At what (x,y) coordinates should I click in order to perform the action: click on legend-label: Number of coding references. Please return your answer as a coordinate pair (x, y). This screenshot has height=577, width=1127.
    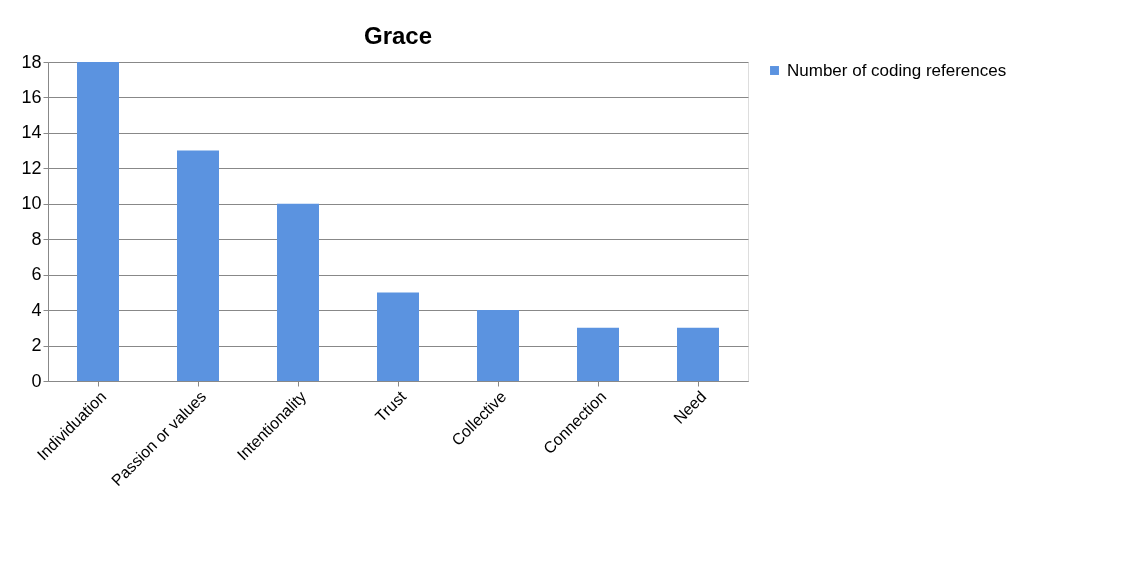
    Looking at the image, I should click on (897, 70).